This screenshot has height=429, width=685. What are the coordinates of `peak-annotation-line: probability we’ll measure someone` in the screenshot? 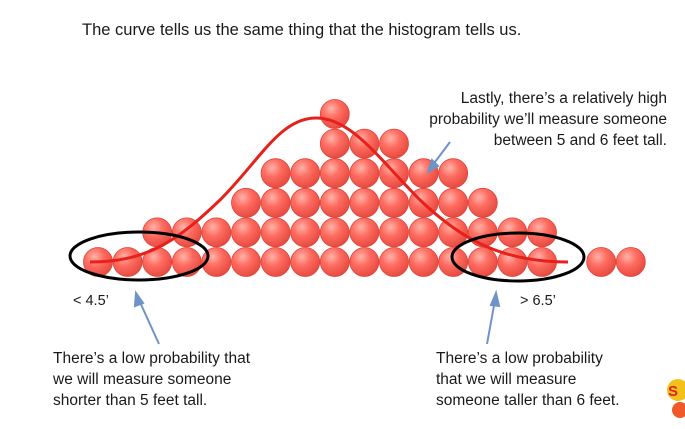 It's located at (548, 119).